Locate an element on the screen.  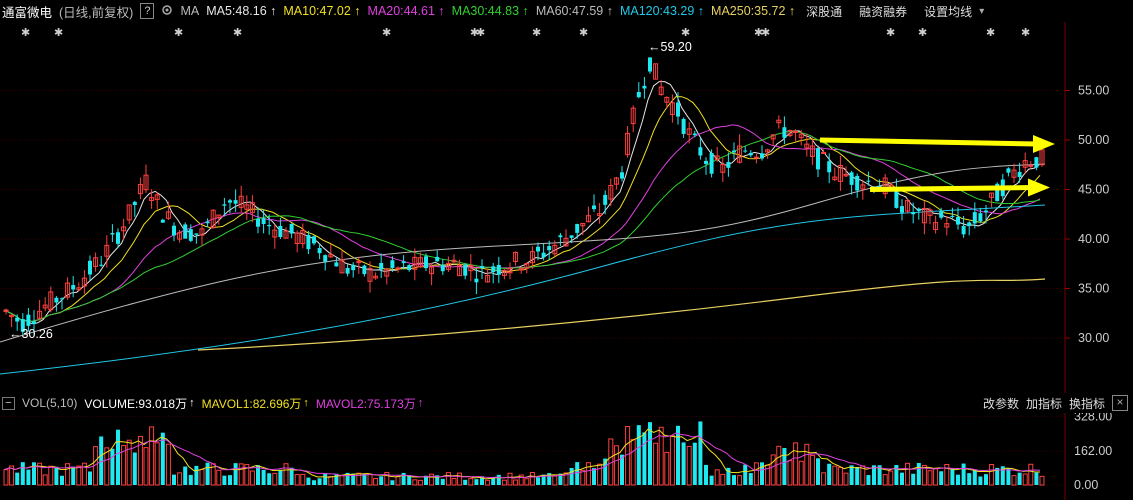
resistance-arrow-head is located at coordinates (1044, 143).